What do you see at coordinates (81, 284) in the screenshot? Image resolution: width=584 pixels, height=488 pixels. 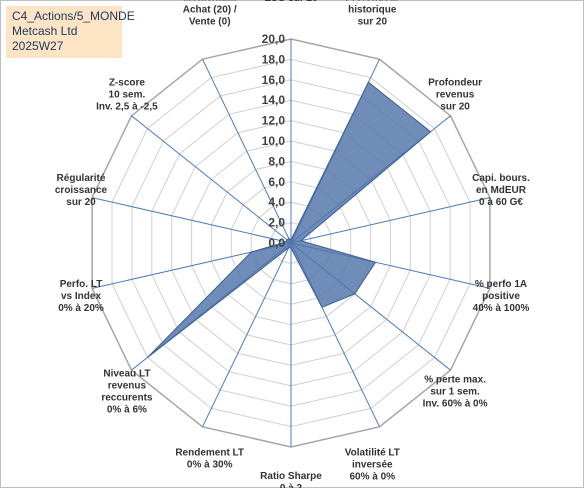 I see `axis-label-line: Perfo. LT` at bounding box center [81, 284].